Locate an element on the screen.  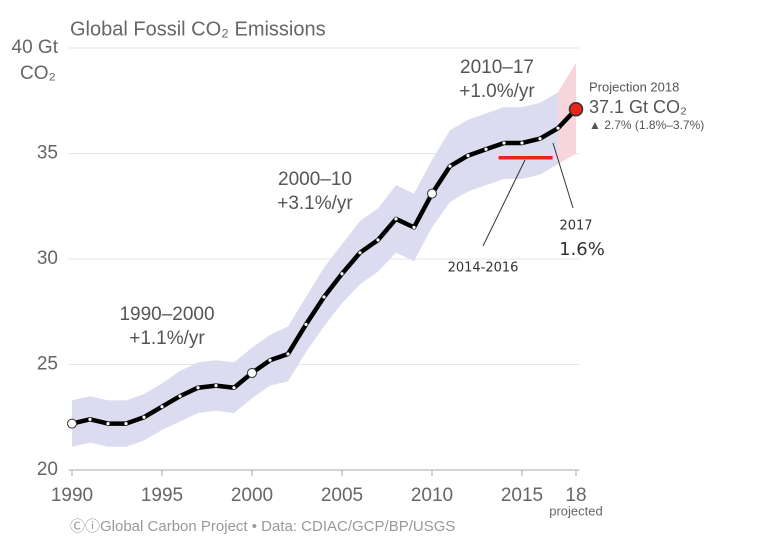
y-unit: CO₂ is located at coordinates (38, 73).